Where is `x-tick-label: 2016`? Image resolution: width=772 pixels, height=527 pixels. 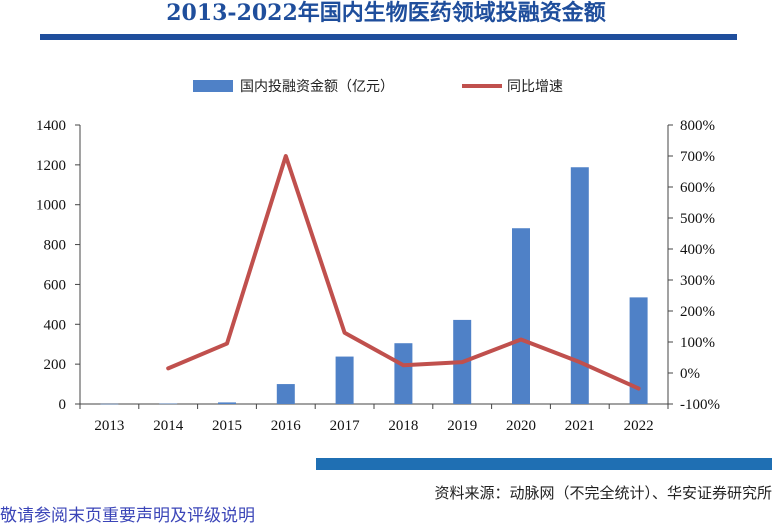
x-tick-label: 2016 is located at coordinates (286, 426).